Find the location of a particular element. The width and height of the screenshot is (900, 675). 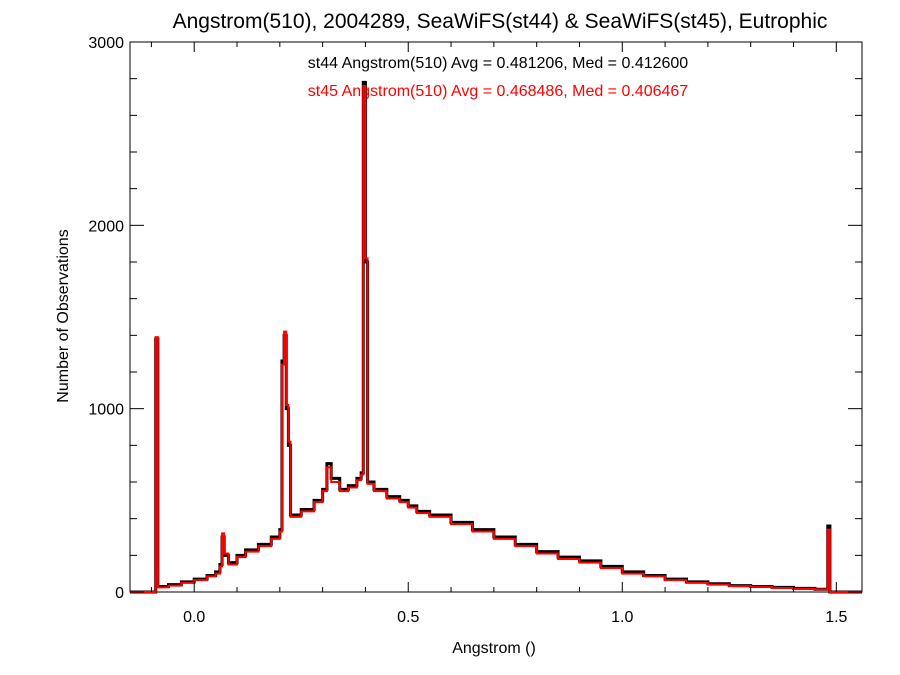

y-tick-label: 3000 is located at coordinates (106, 43).